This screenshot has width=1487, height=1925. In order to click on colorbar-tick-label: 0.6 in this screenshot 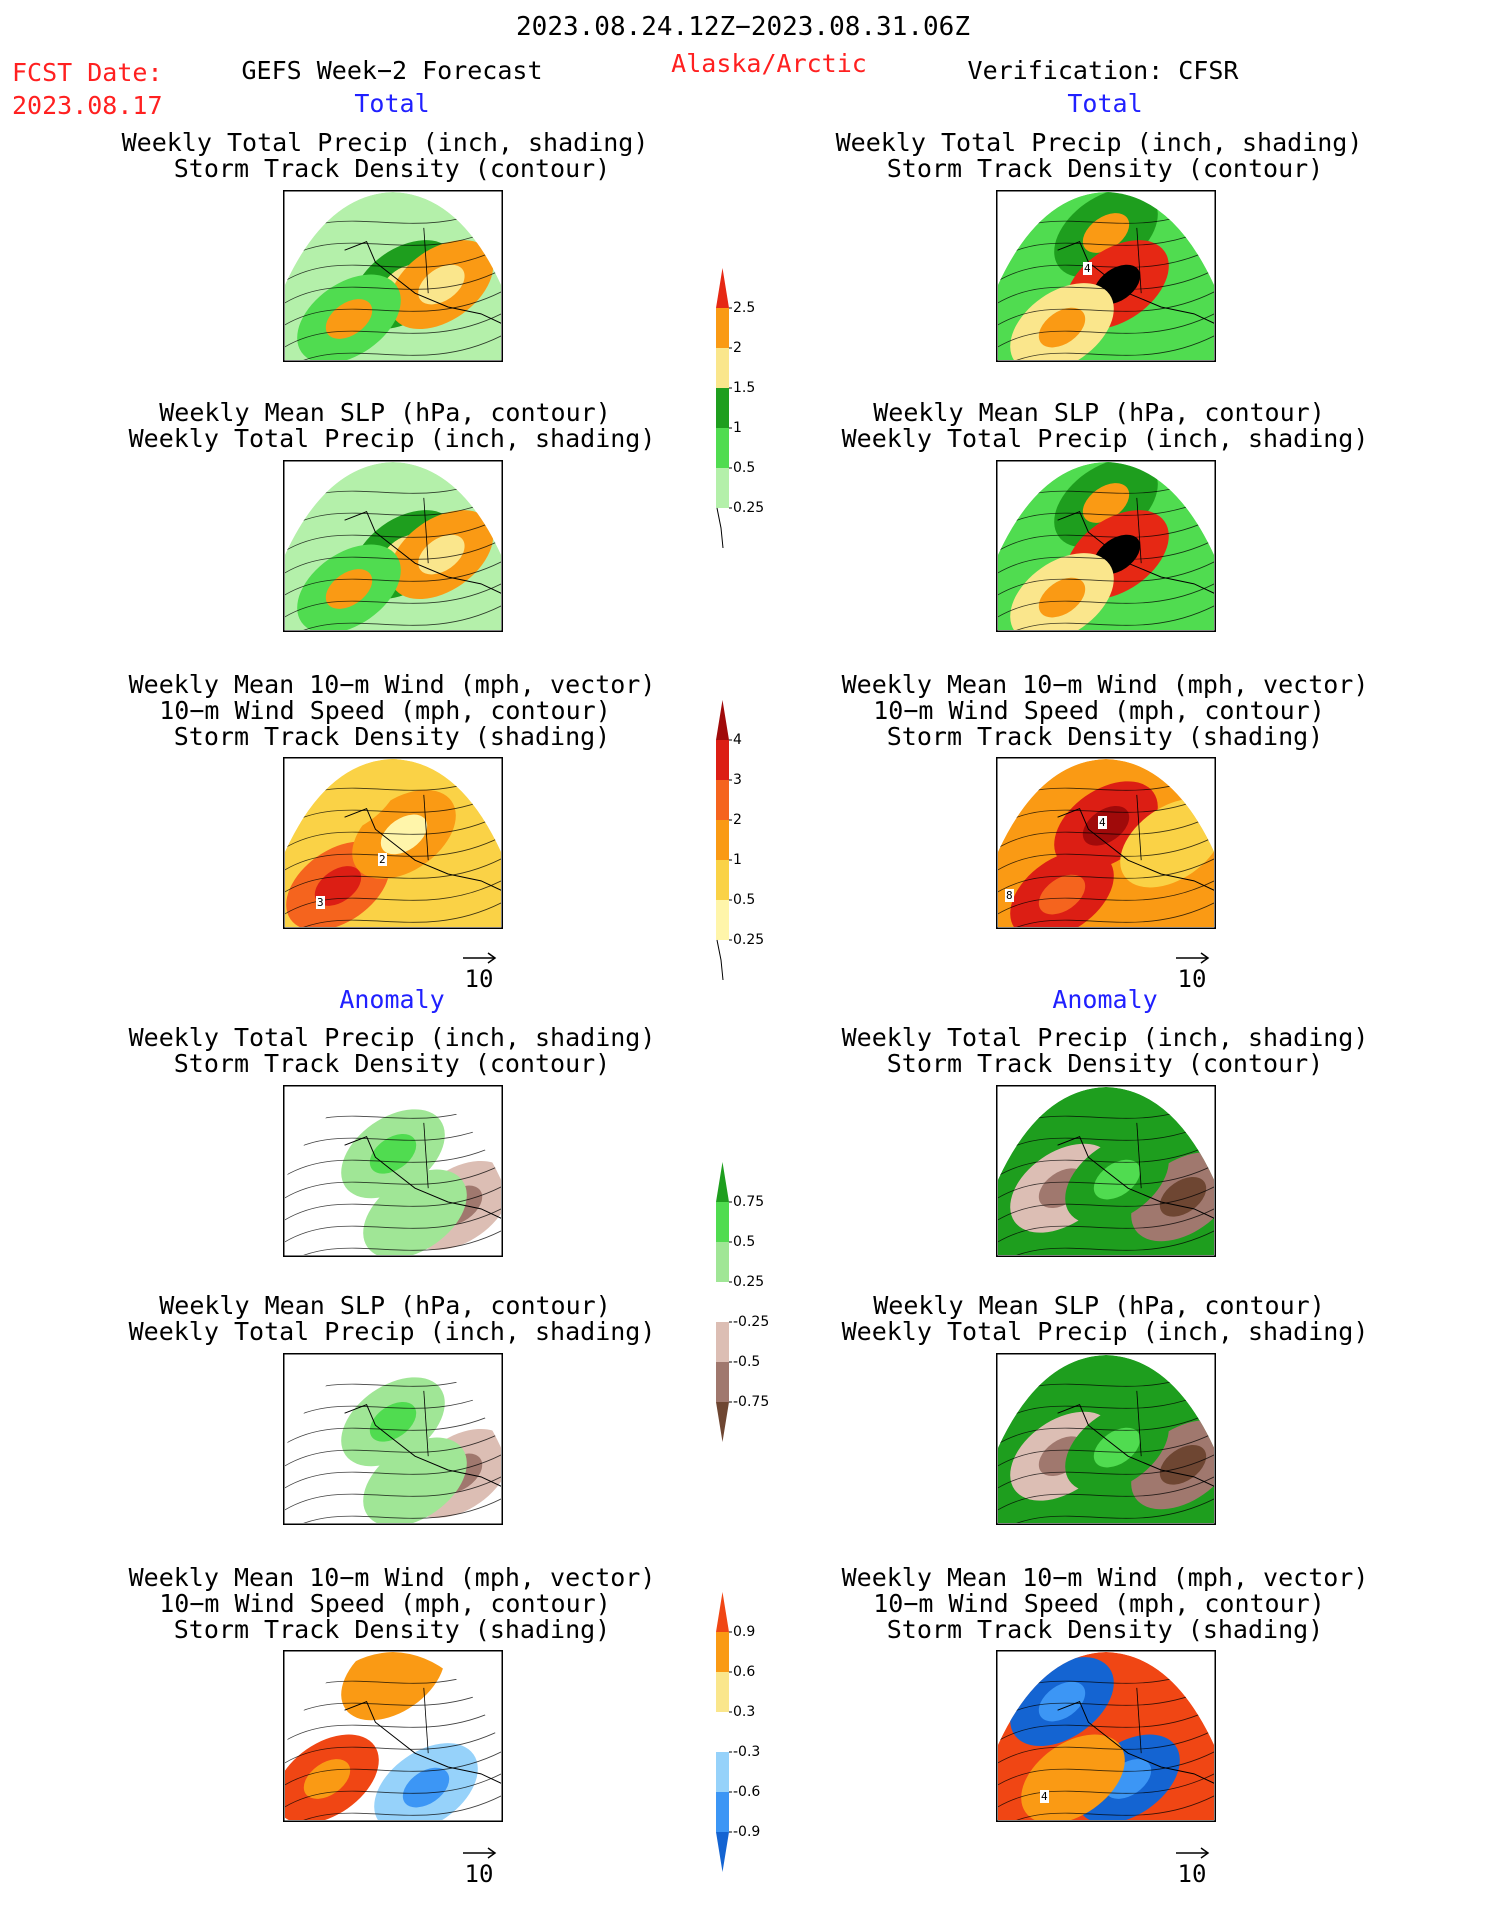, I will do `click(744, 1672)`.